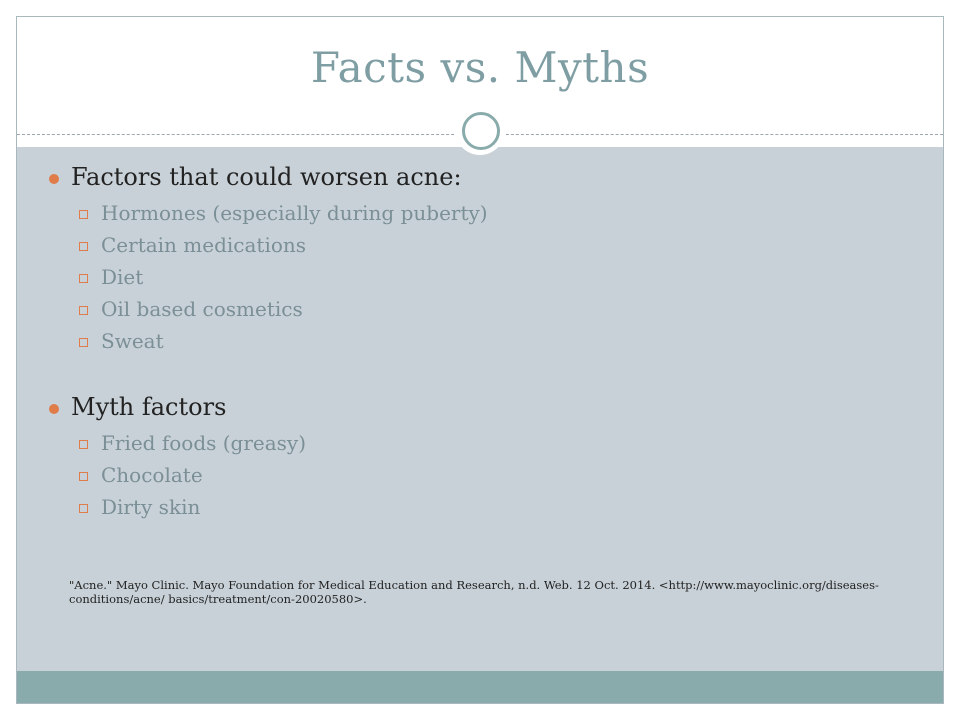  Describe the element at coordinates (151, 507) in the screenshot. I see `list-item-text: Dirty skin` at that location.